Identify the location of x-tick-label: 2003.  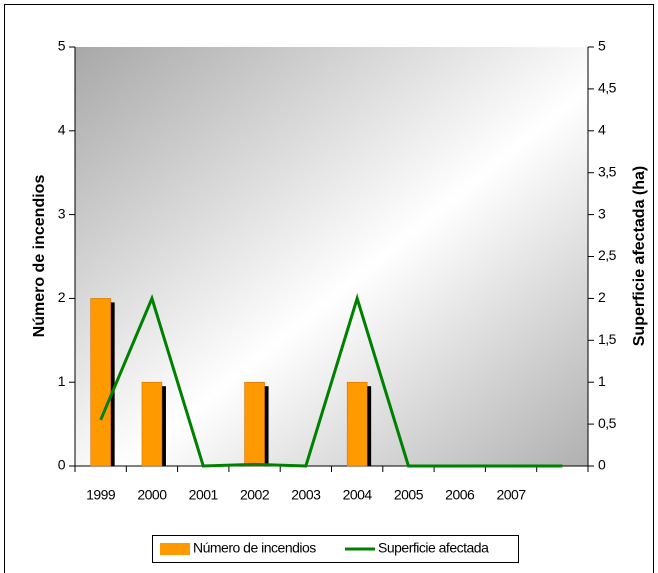
(306, 495).